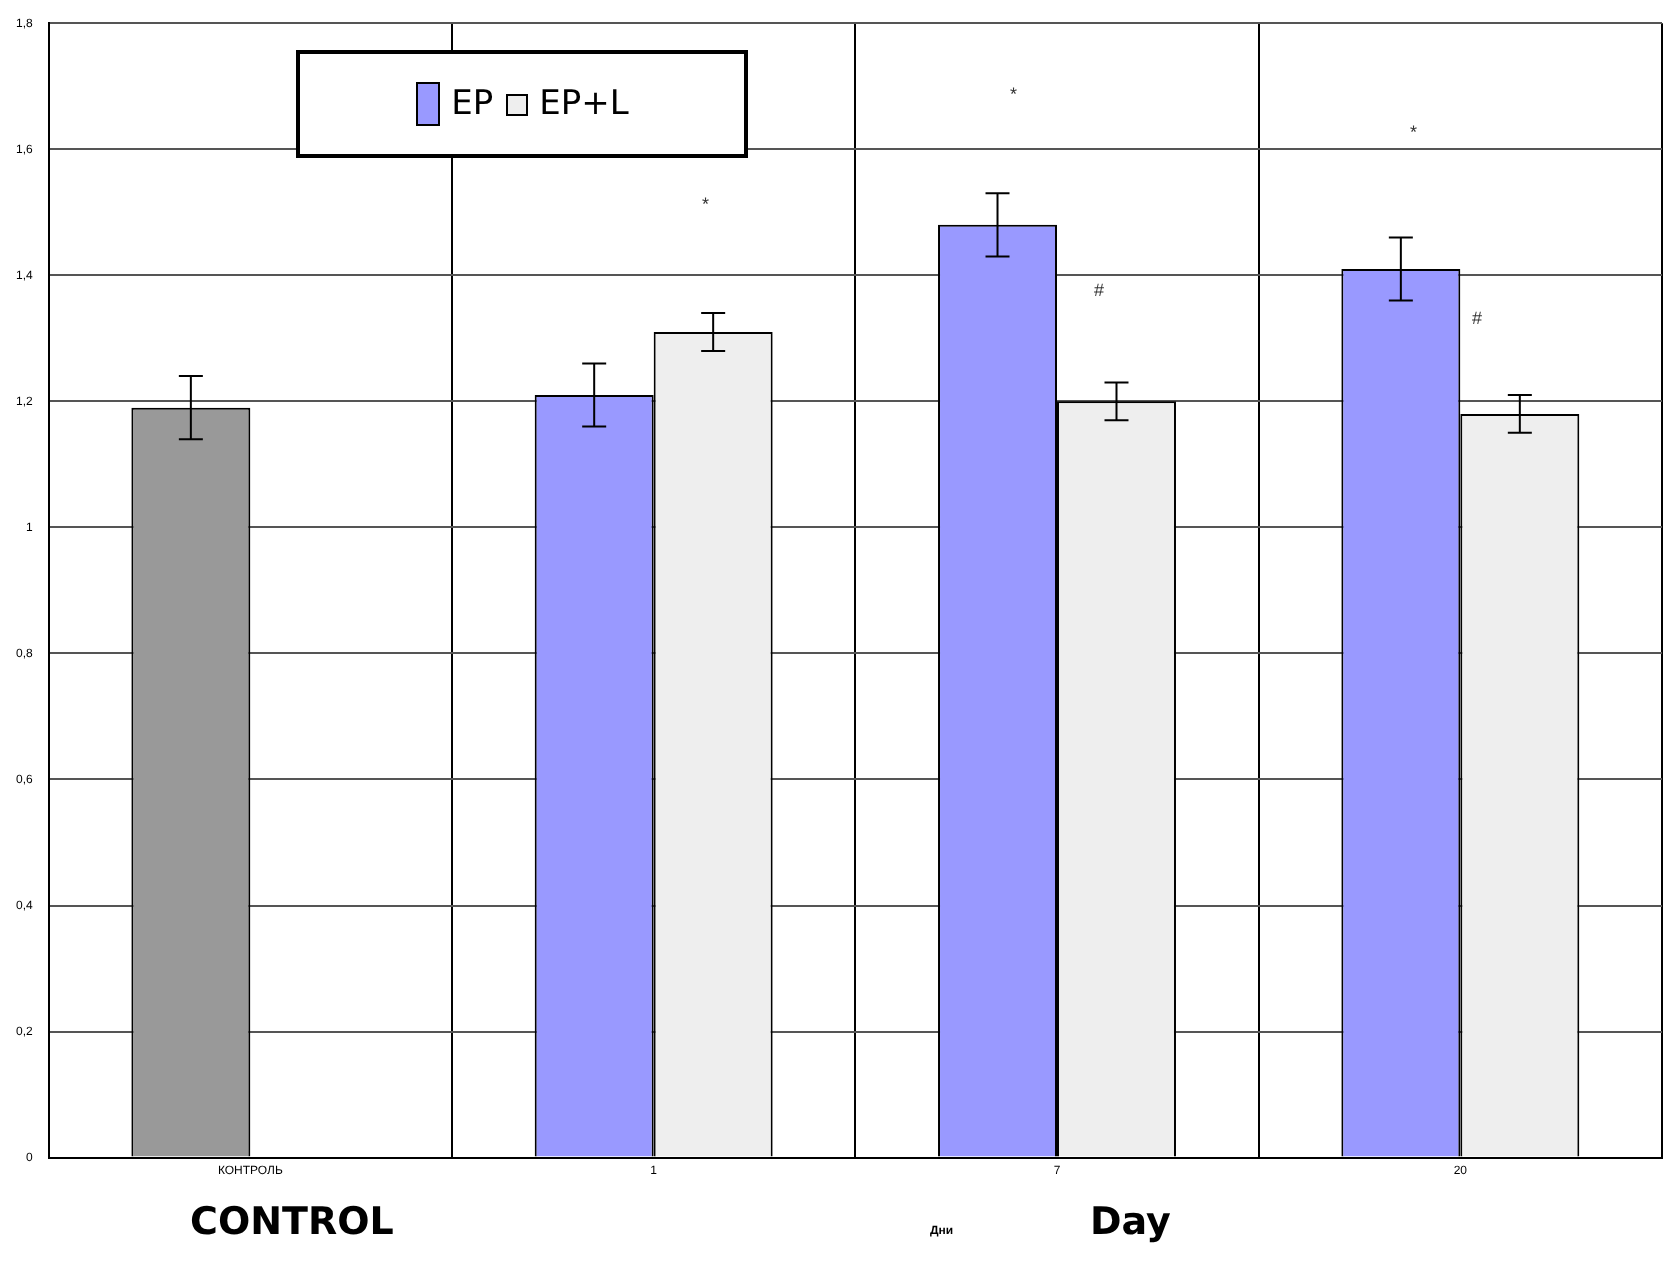 The height and width of the screenshot is (1264, 1664). I want to click on text: CONTROL, so click(292, 1222).